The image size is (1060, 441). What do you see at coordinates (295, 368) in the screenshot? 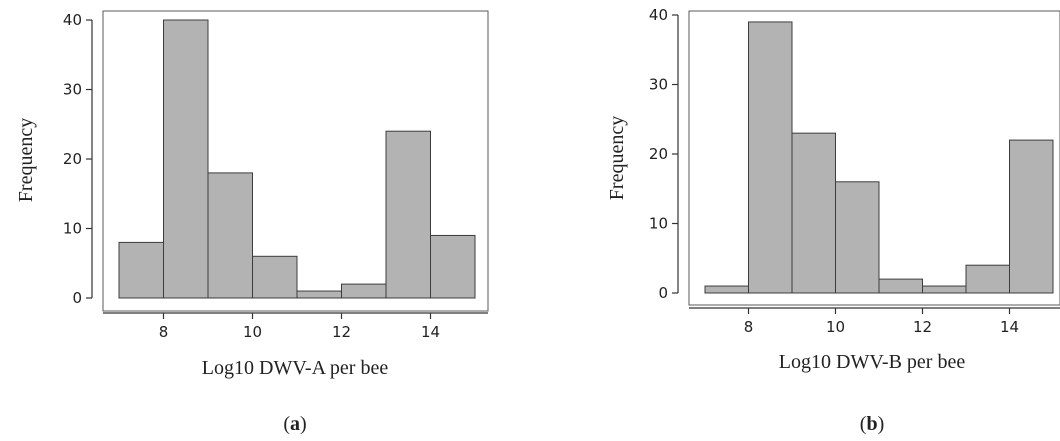
I see `x-axis-label: Log10 DWV-A per bee` at bounding box center [295, 368].